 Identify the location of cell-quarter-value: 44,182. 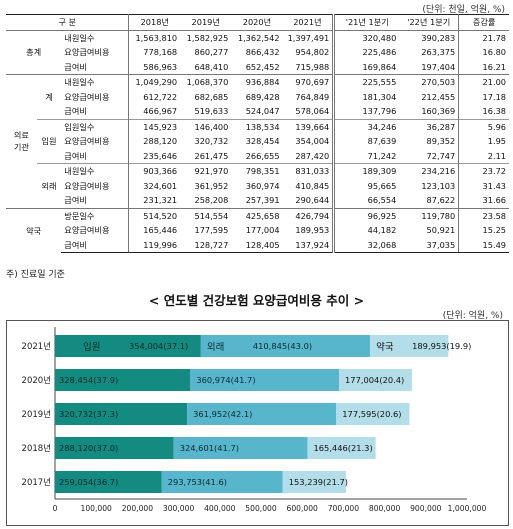
(366, 230).